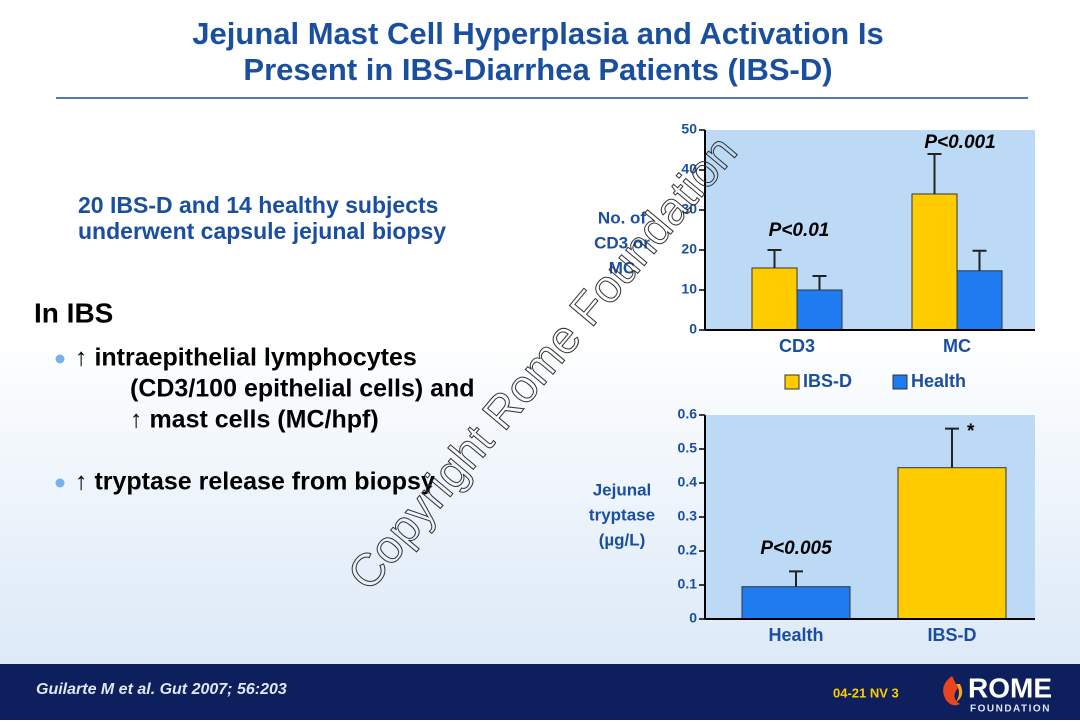 The image size is (1080, 725). What do you see at coordinates (688, 482) in the screenshot?
I see `y-tick-label: 0.4` at bounding box center [688, 482].